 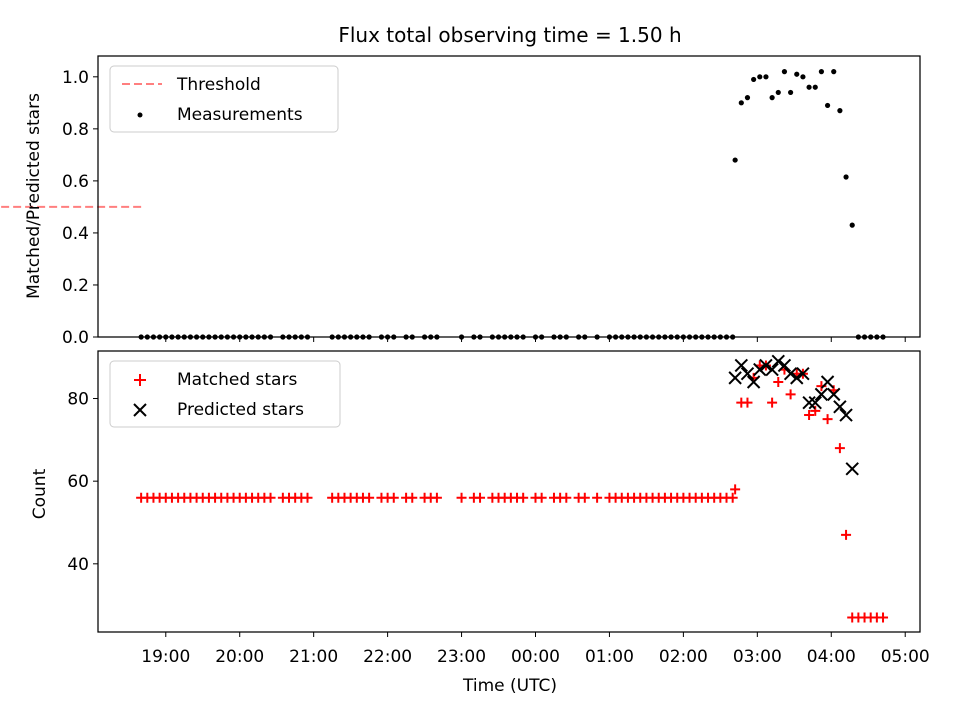 What do you see at coordinates (240, 115) in the screenshot?
I see `measurements-legend-label: Measurements` at bounding box center [240, 115].